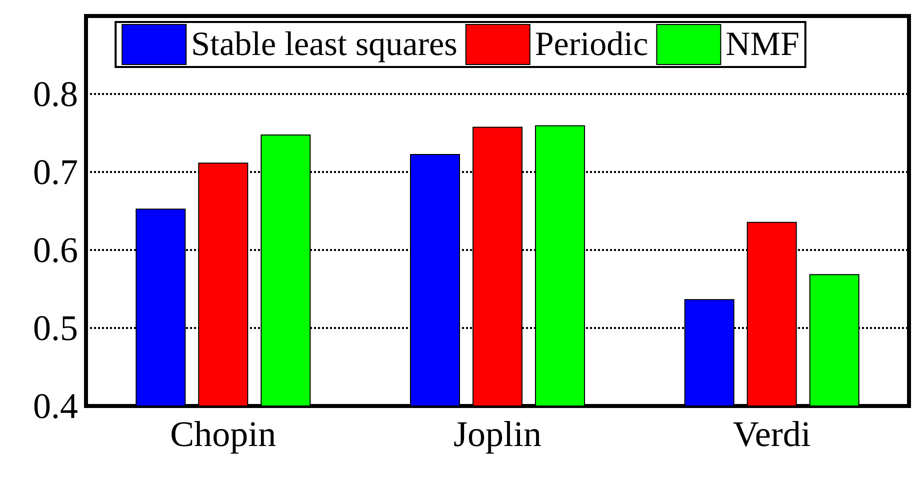 This screenshot has width=921, height=478. Describe the element at coordinates (55, 94) in the screenshot. I see `y-tick-label: 0.8` at that location.